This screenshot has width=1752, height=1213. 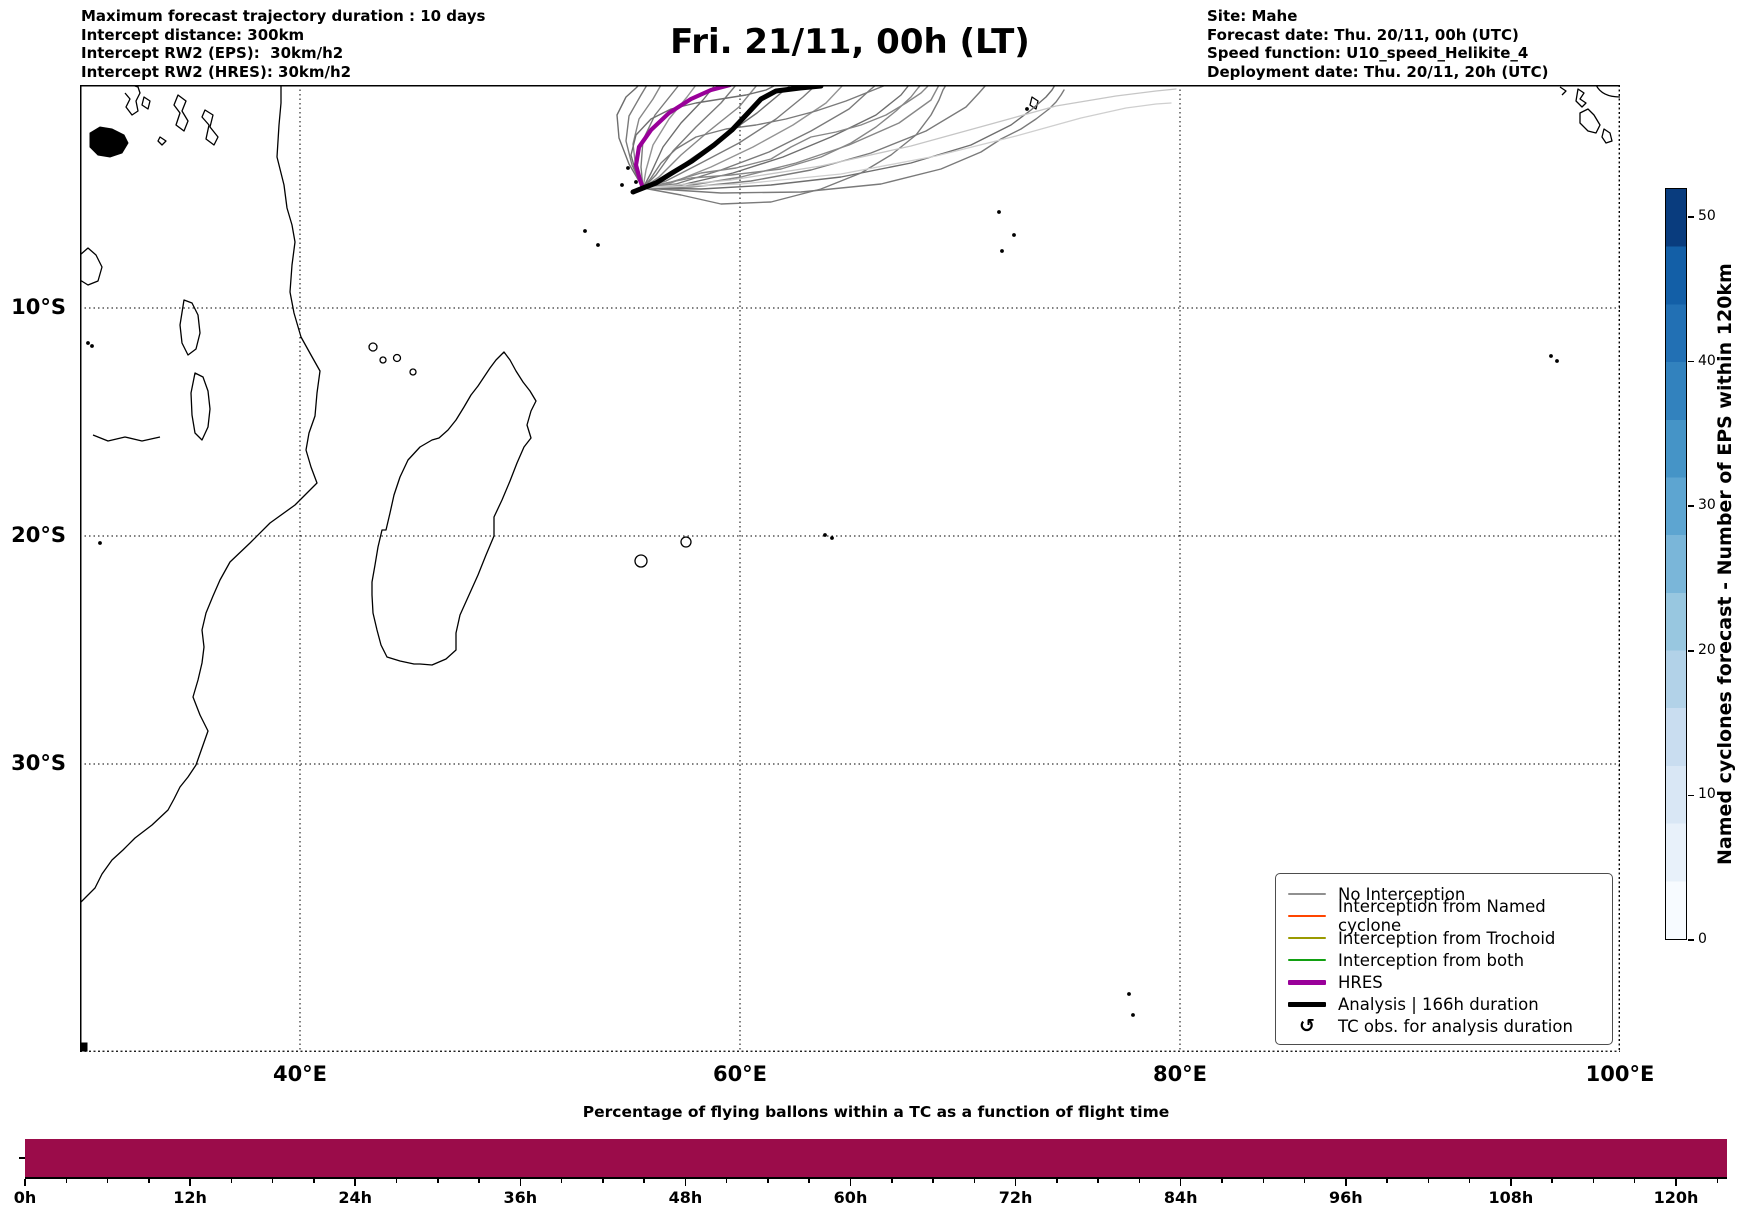 I want to click on legend-label: Analysis | 166h duration, so click(x=1438, y=1004).